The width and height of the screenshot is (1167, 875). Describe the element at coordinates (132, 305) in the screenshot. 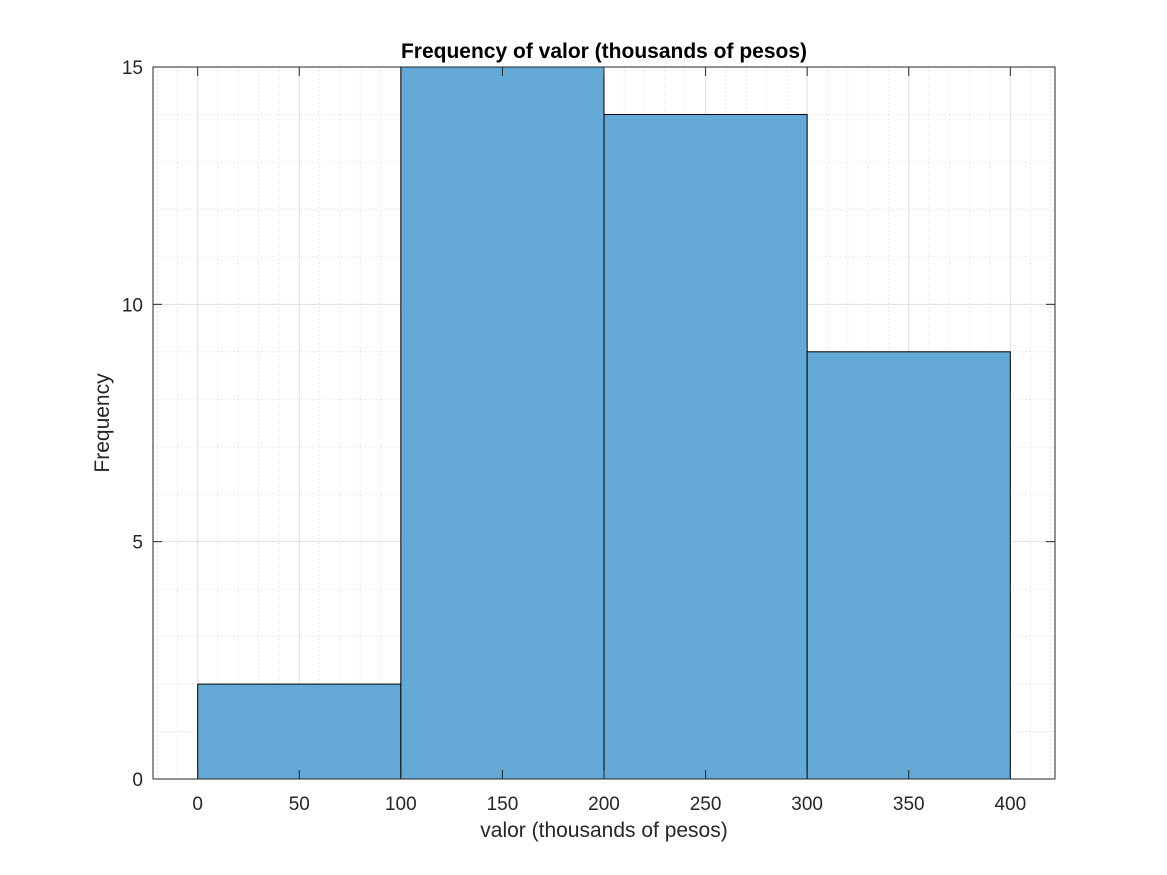

I see `y-tick-label: 10` at that location.